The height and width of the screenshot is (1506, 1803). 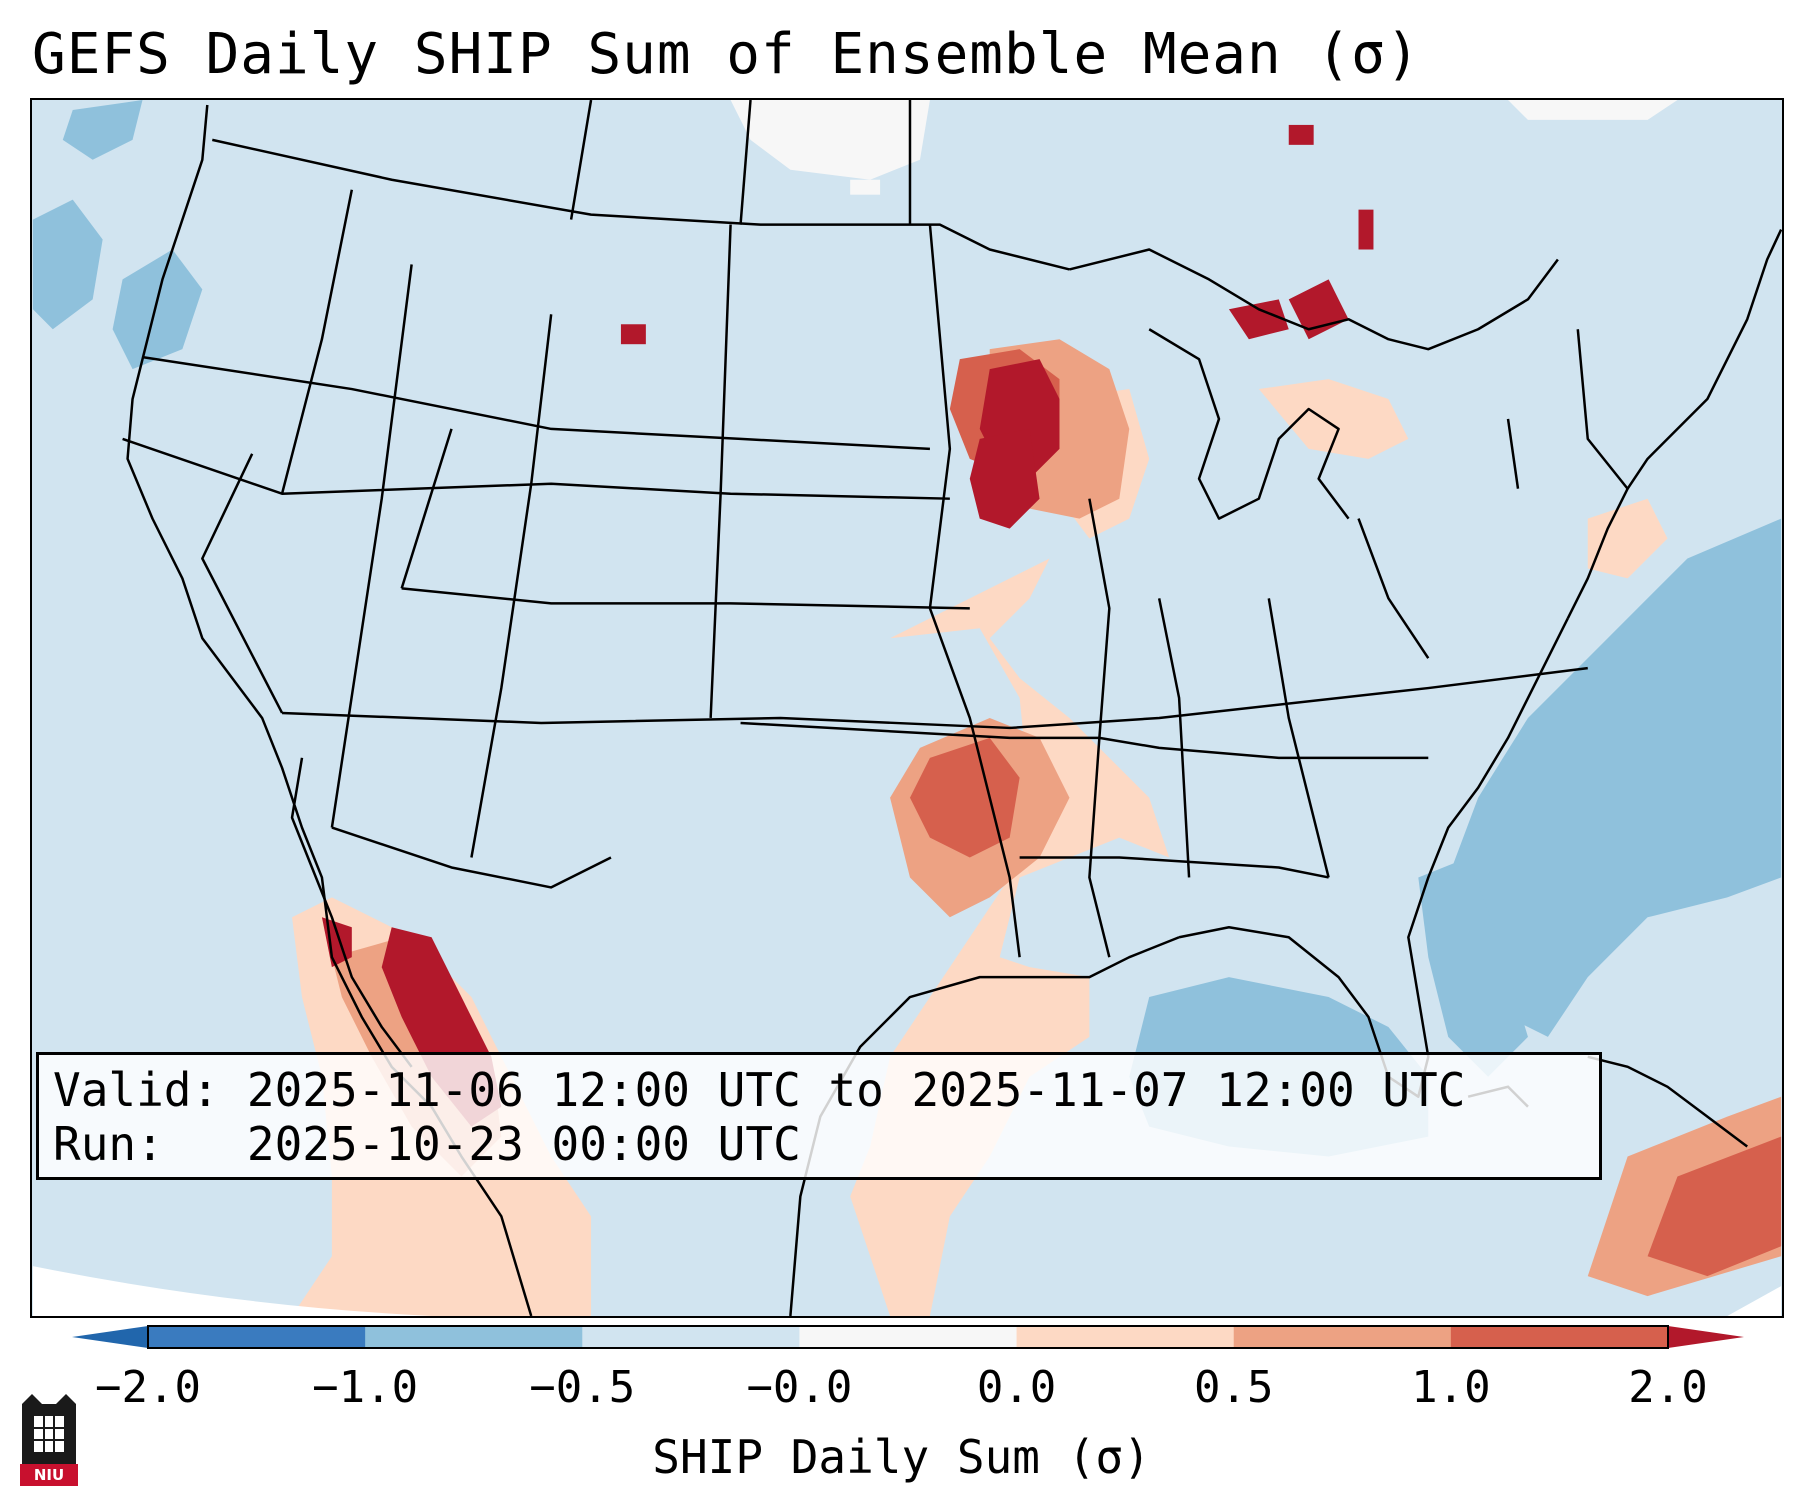 What do you see at coordinates (582, 1387) in the screenshot?
I see `colorbar-tick-label: −0.5` at bounding box center [582, 1387].